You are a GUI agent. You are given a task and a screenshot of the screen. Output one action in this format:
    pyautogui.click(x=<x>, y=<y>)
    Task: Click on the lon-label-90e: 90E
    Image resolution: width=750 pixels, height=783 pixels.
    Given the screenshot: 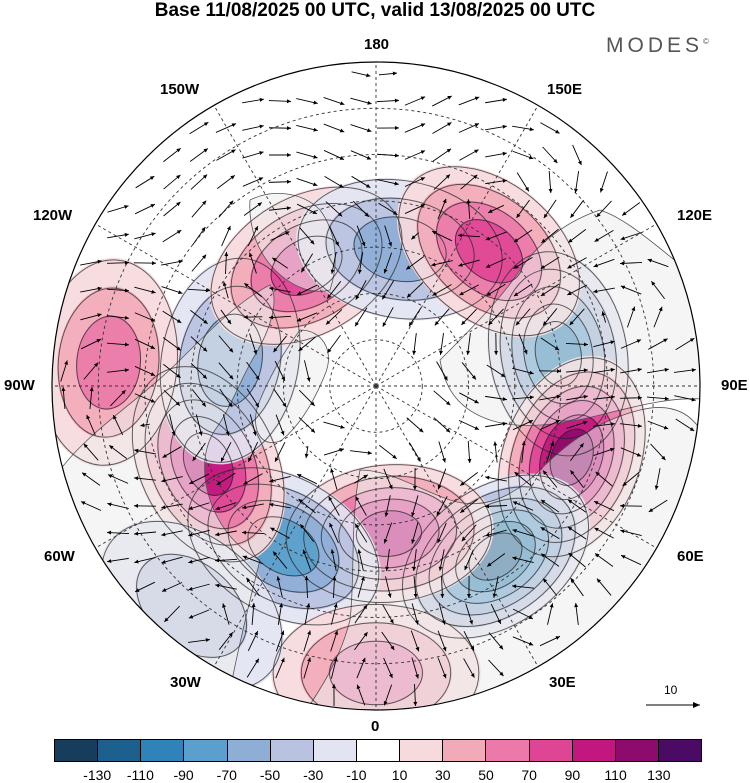 What is the action you would take?
    pyautogui.click(x=734, y=385)
    